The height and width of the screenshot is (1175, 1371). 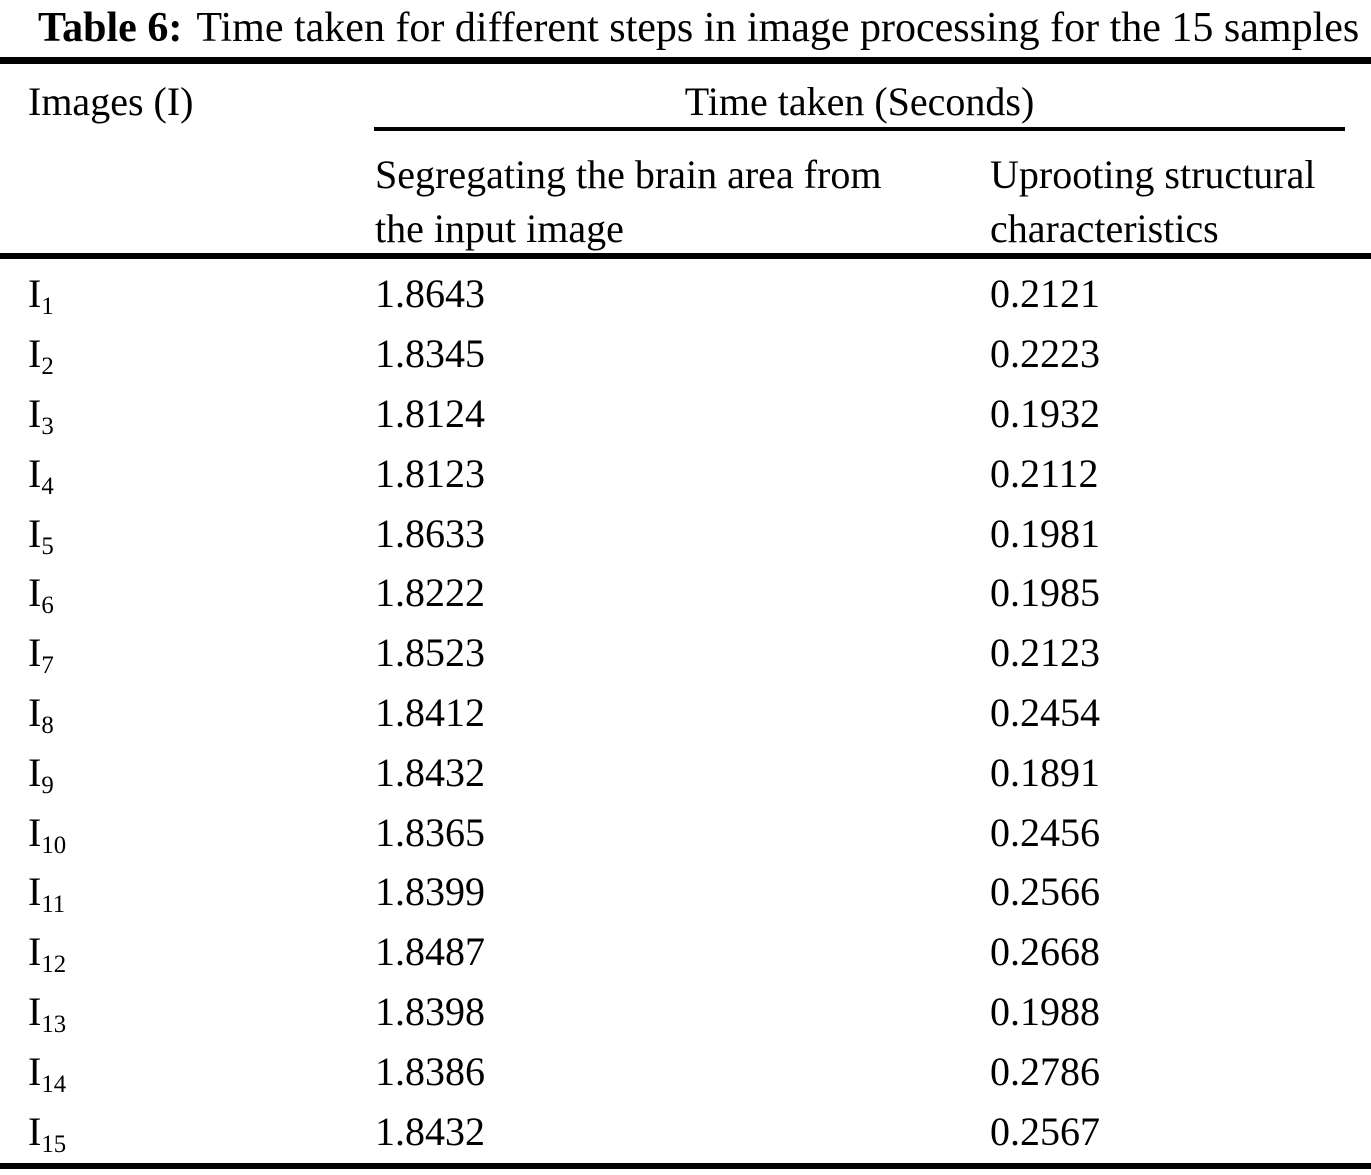 I want to click on table-row: I8 1.8412 0.2454, so click(x=685, y=713).